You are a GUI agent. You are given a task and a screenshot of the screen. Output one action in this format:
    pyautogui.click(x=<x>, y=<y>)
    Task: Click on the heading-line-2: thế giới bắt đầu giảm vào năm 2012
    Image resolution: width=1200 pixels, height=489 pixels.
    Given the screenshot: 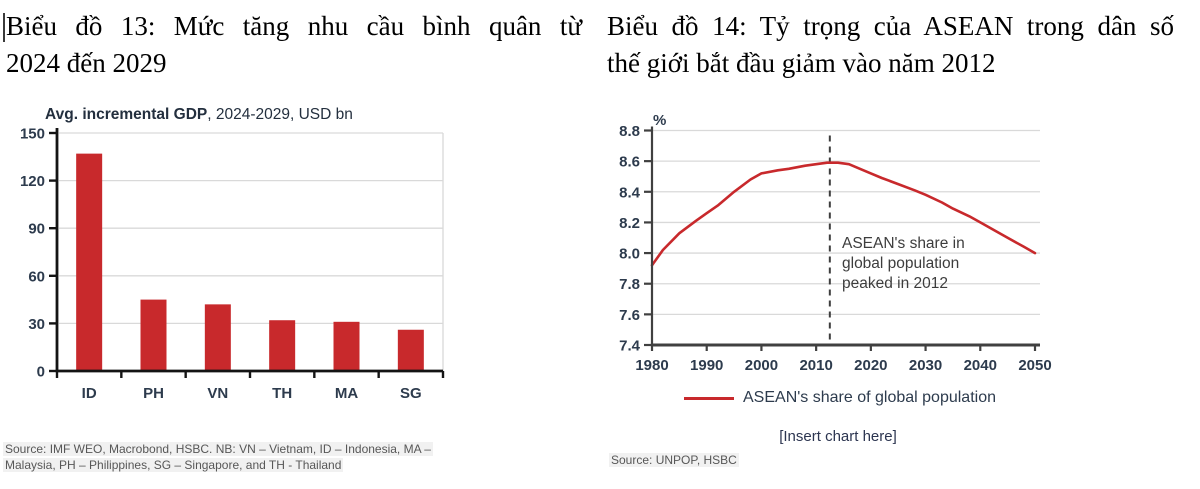 What is the action you would take?
    pyautogui.click(x=801, y=63)
    